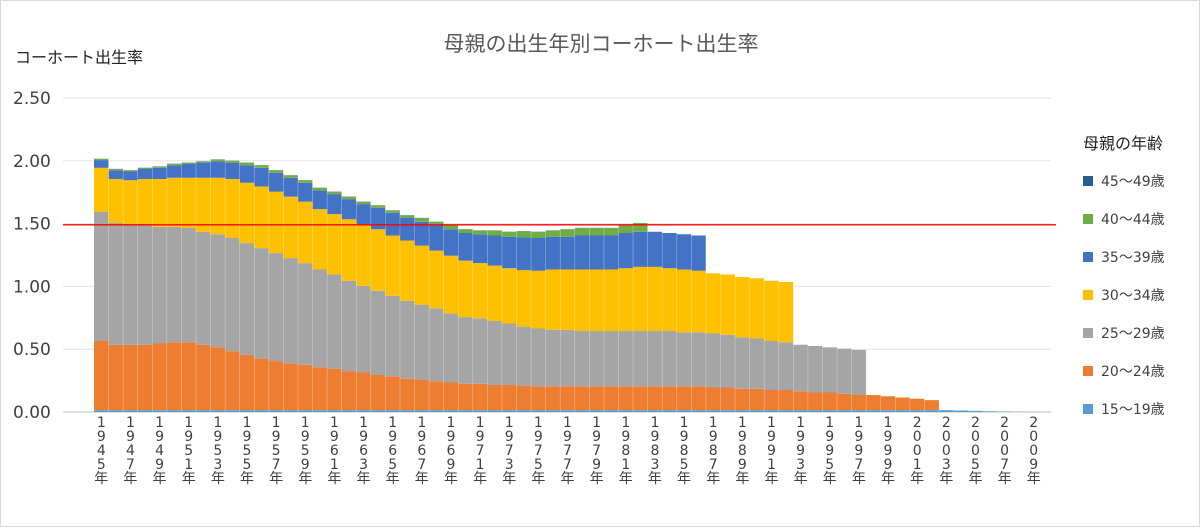 Image resolution: width=1200 pixels, height=527 pixels. What do you see at coordinates (79, 57) in the screenshot?
I see `y-axis-label: コーホート出生率` at bounding box center [79, 57].